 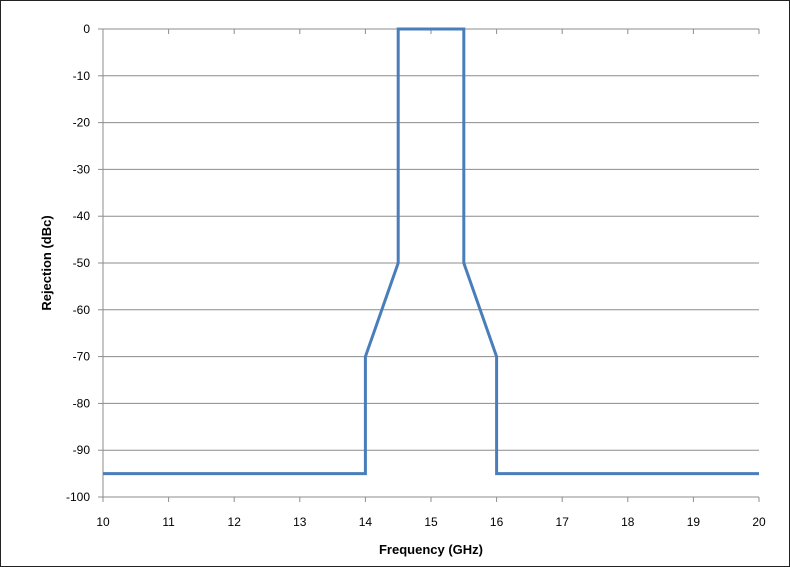 I want to click on x-tick-label: 15, so click(x=431, y=522).